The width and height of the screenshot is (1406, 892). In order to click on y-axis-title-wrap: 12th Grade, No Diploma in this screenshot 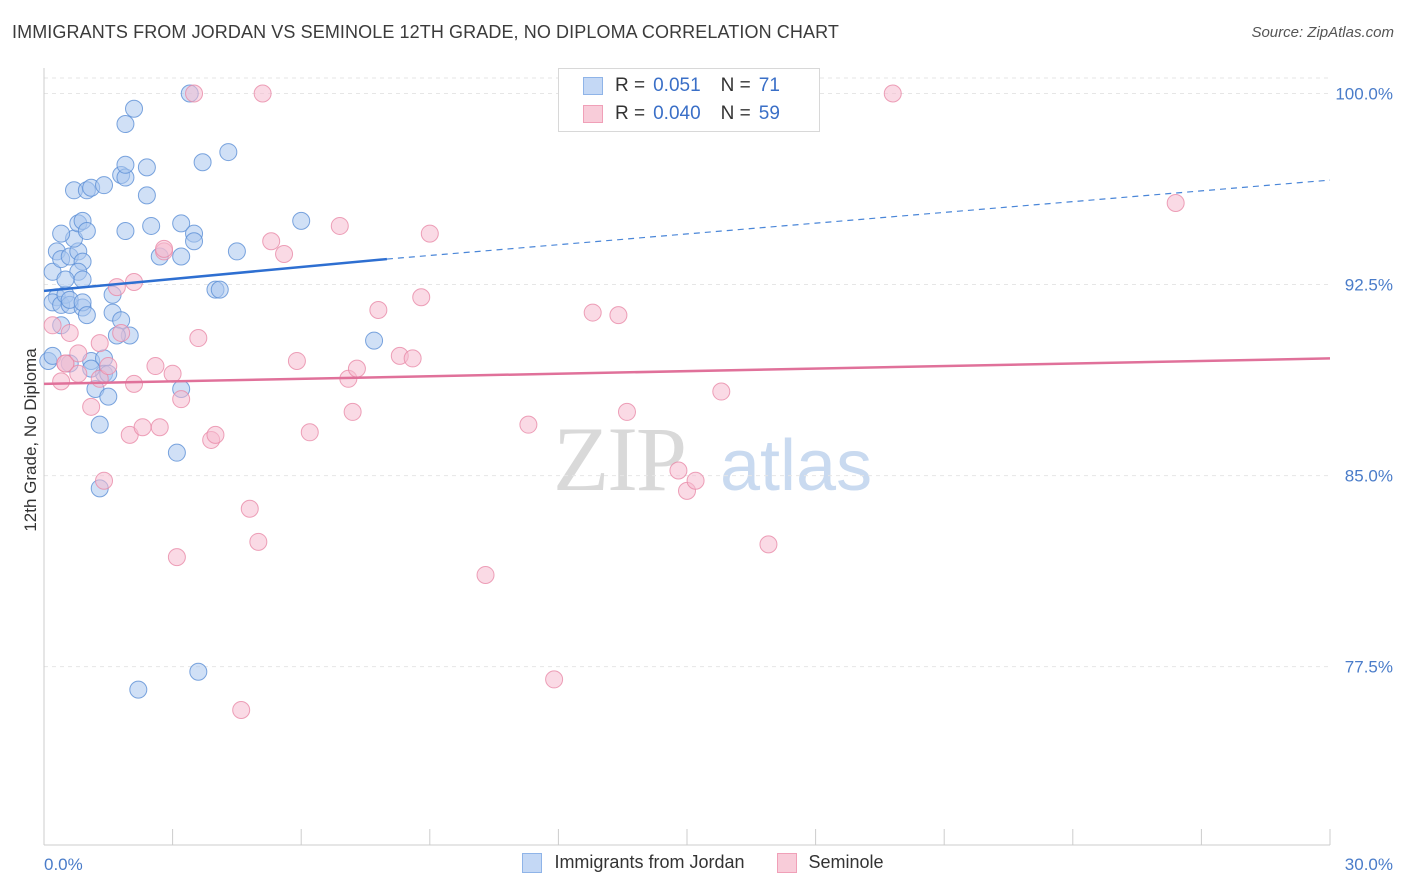, I will do `click(31, 440)`.